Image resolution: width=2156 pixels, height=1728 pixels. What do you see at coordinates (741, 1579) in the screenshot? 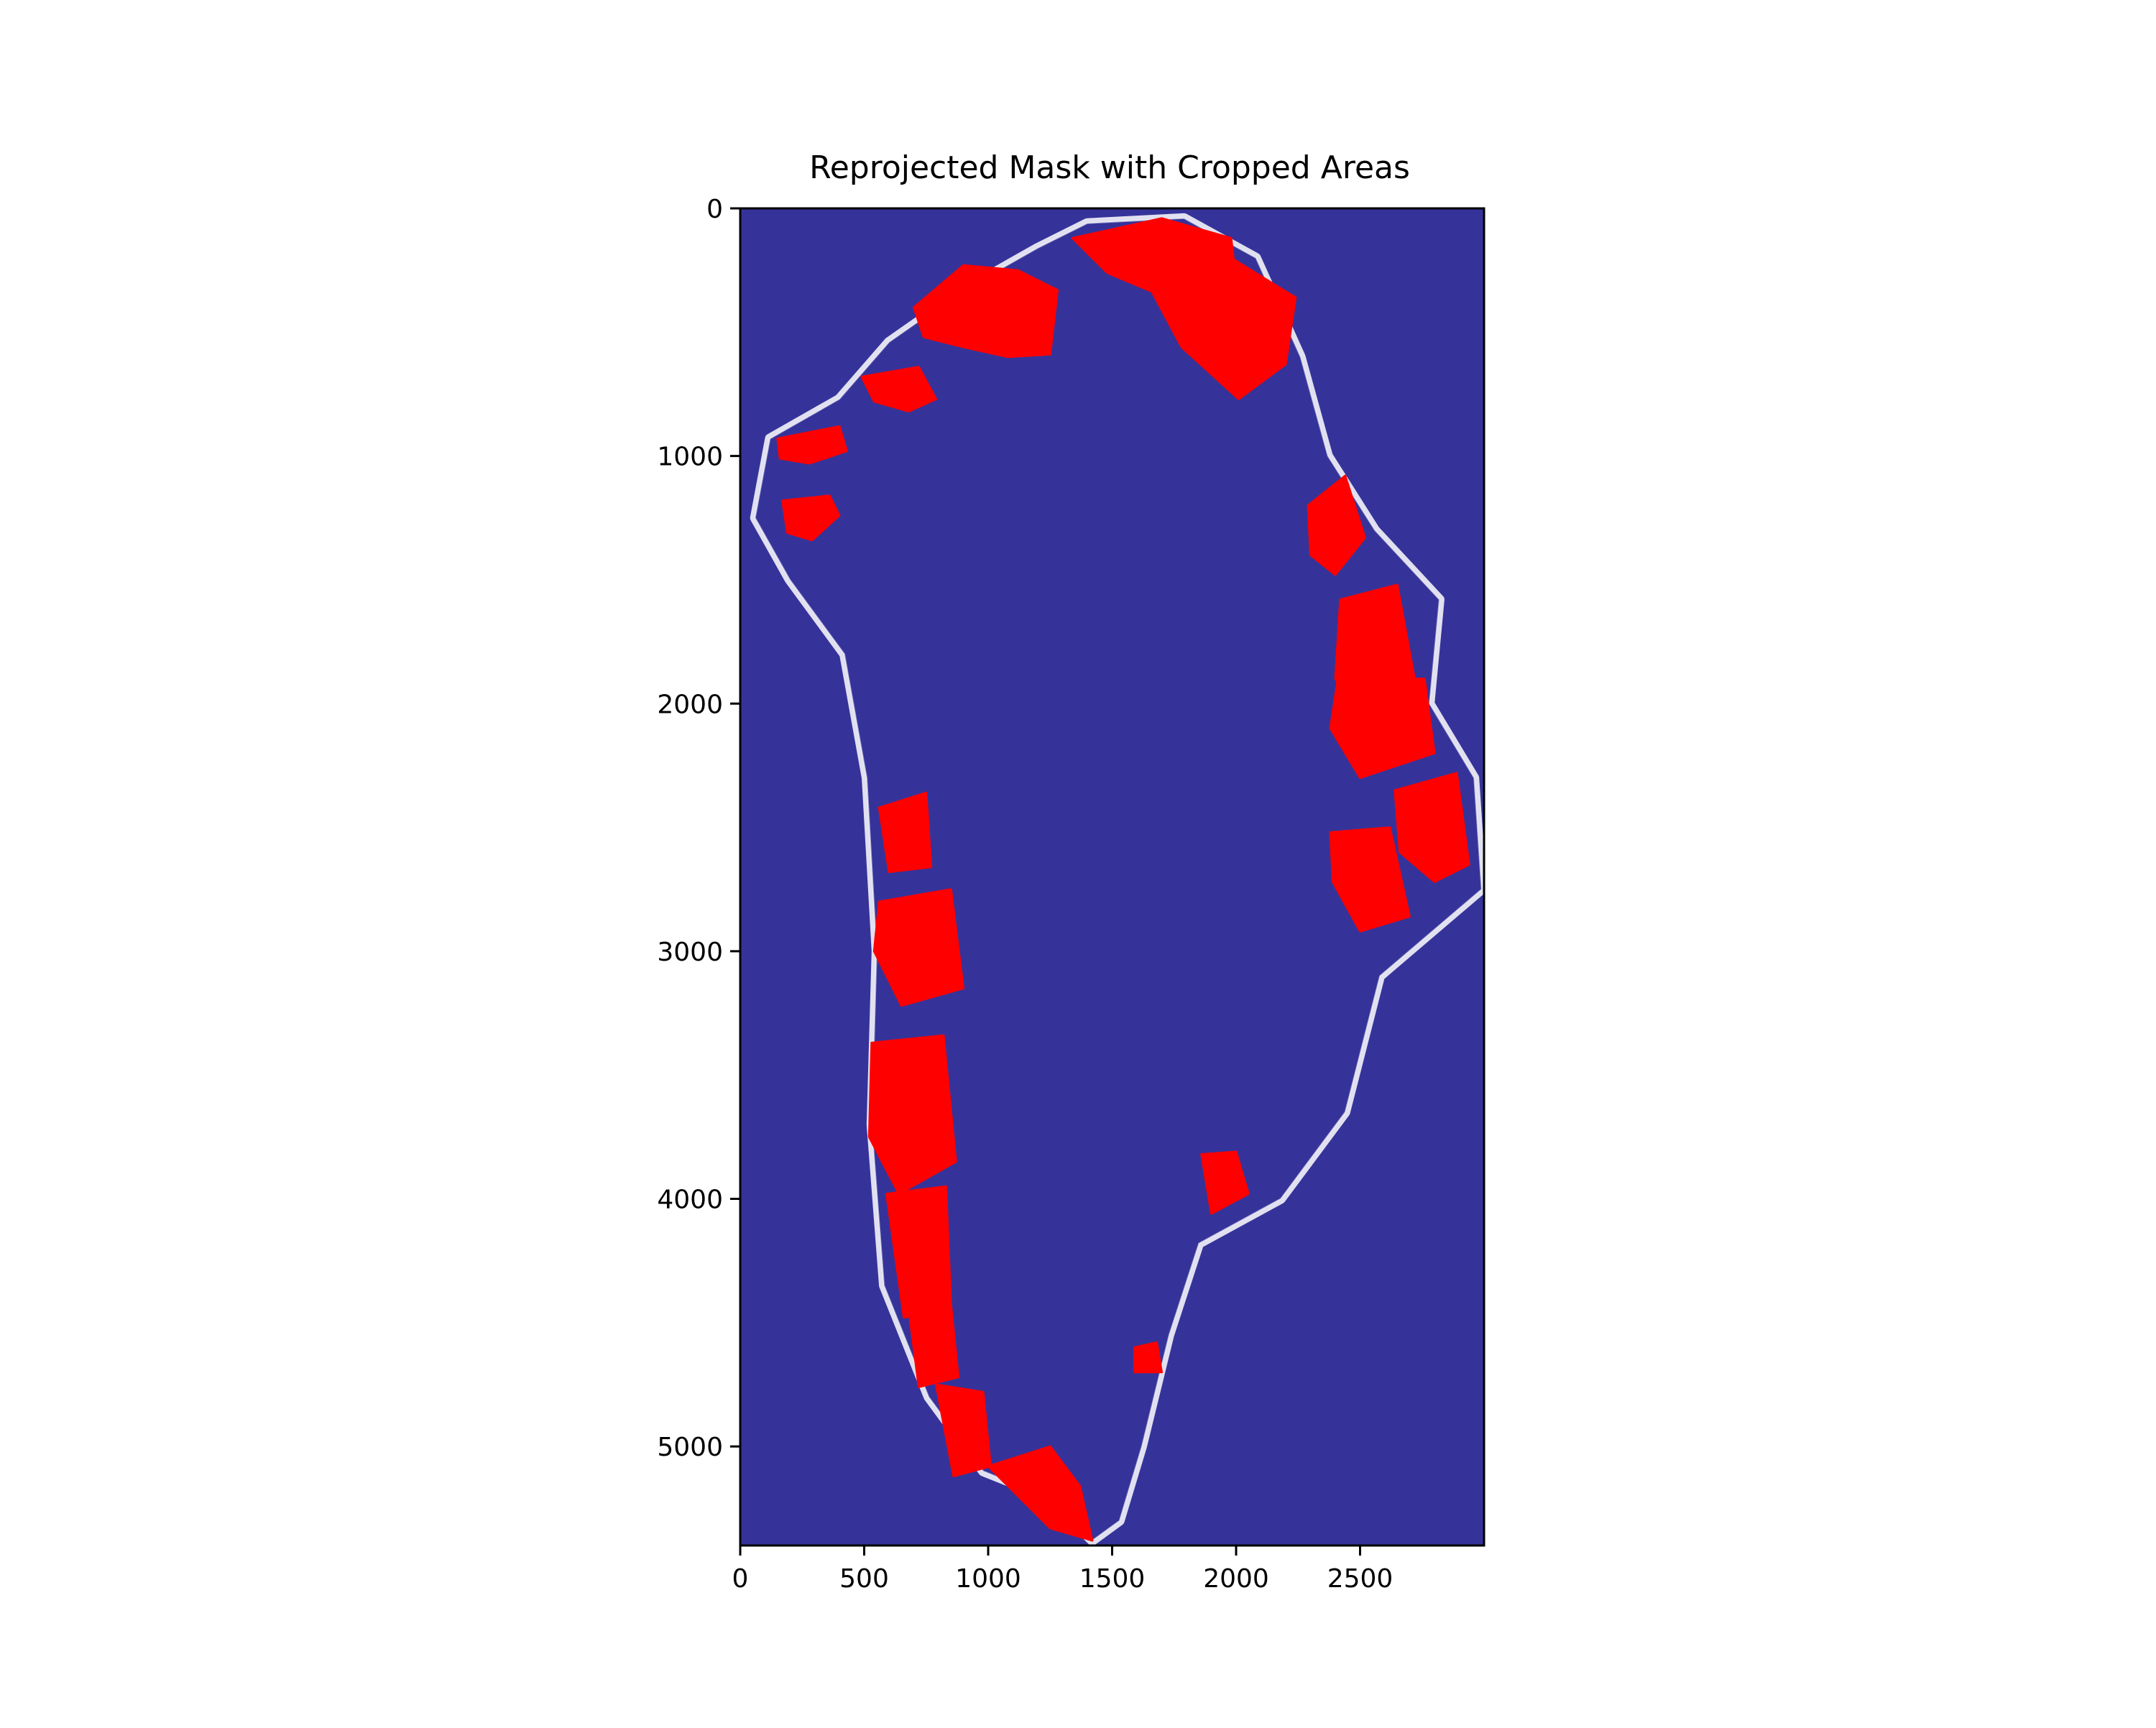
I see `x-tick-label: 0` at bounding box center [741, 1579].